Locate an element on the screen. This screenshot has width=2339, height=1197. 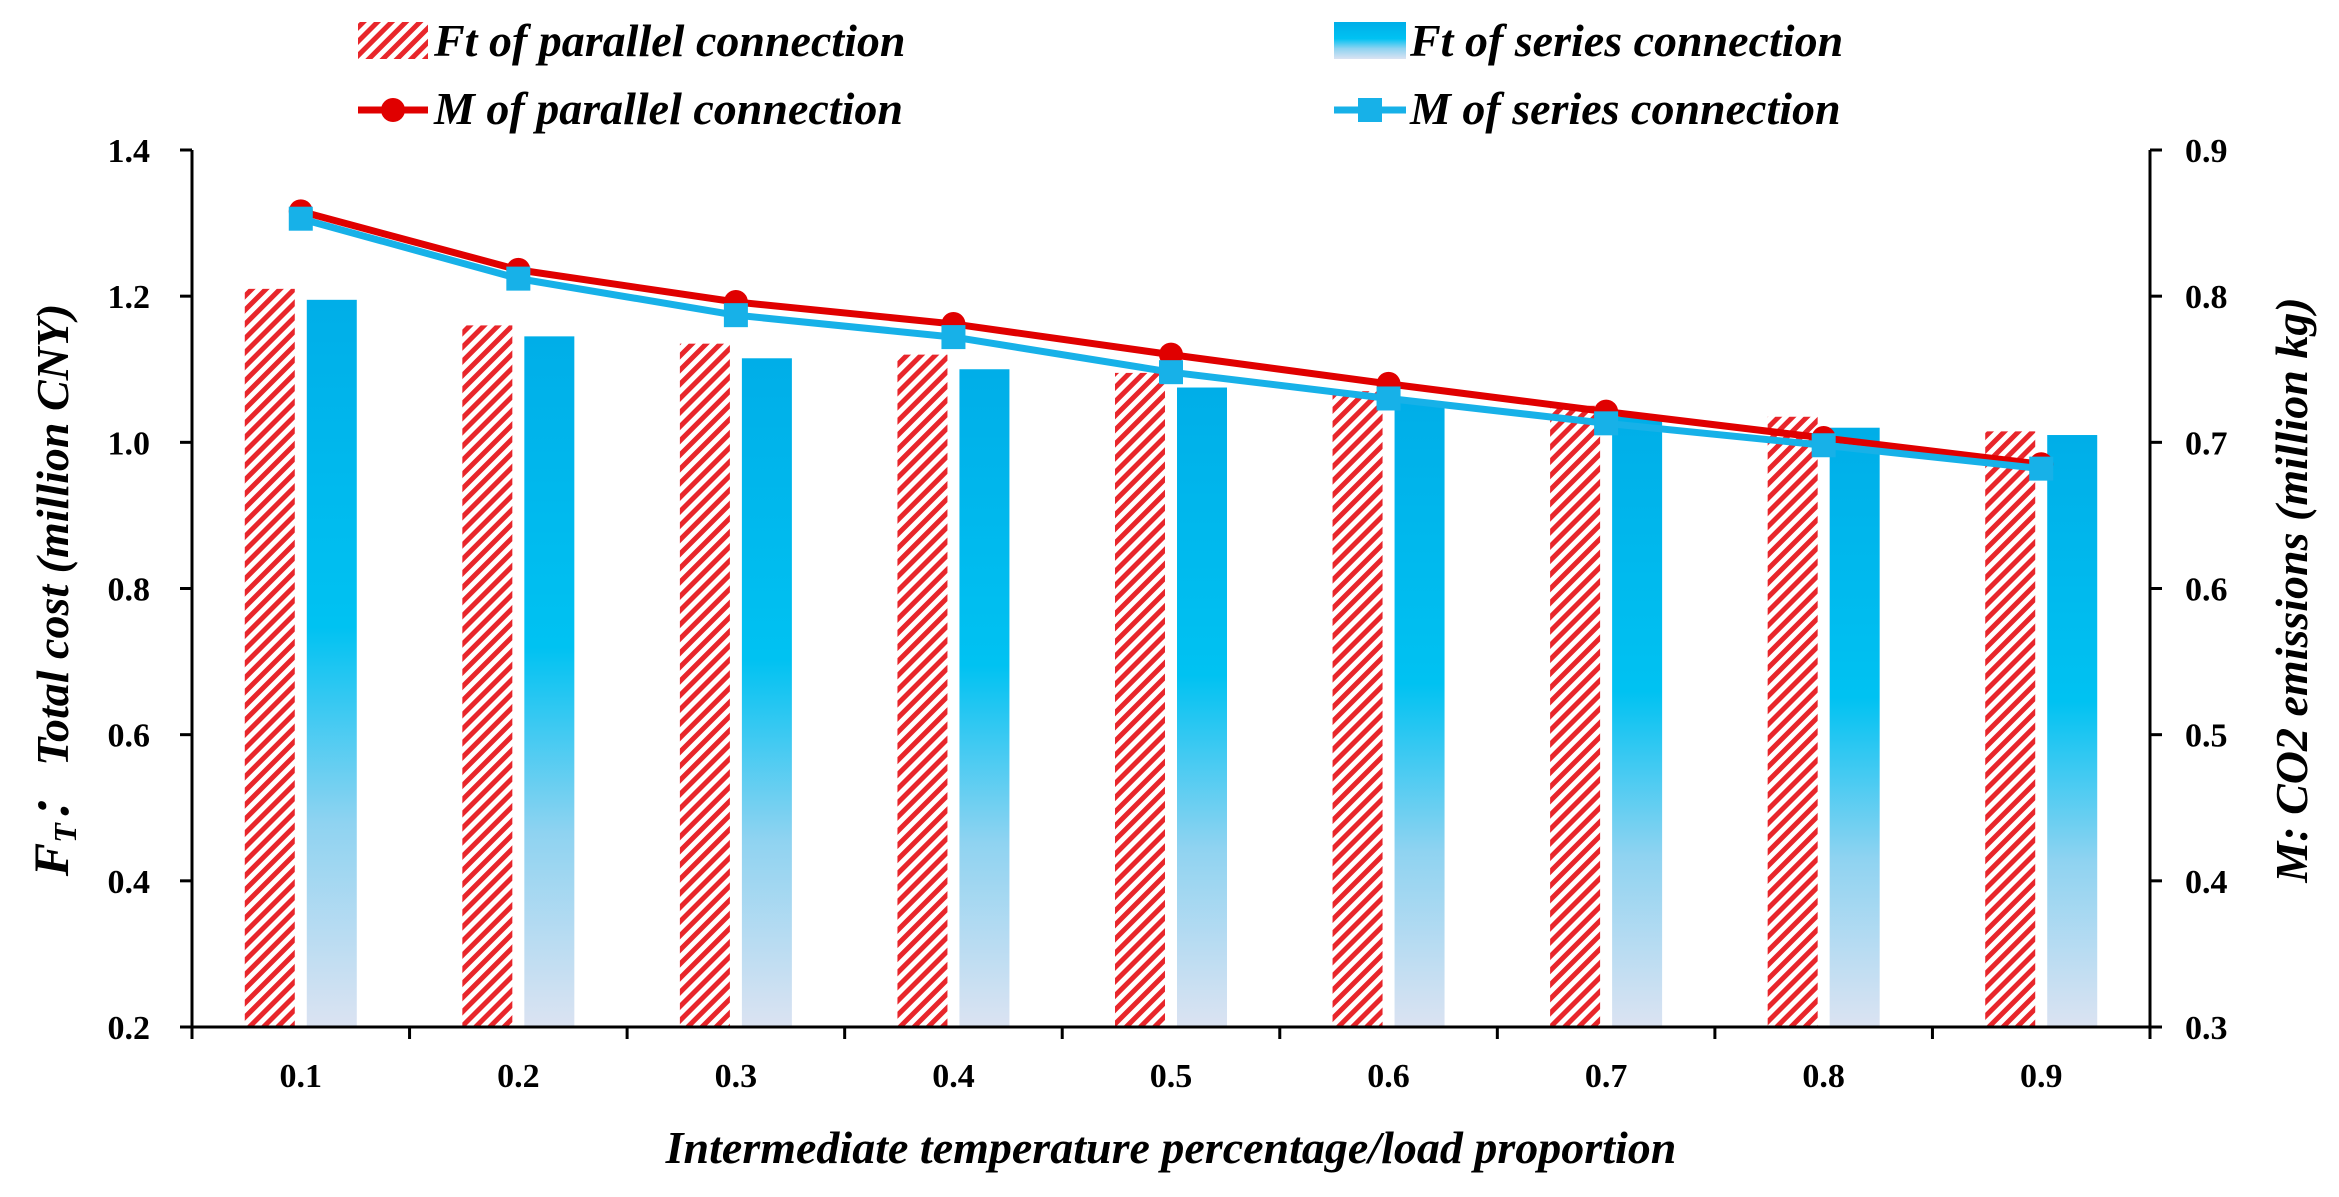
marker-m-series-0.6 is located at coordinates (1388, 398).